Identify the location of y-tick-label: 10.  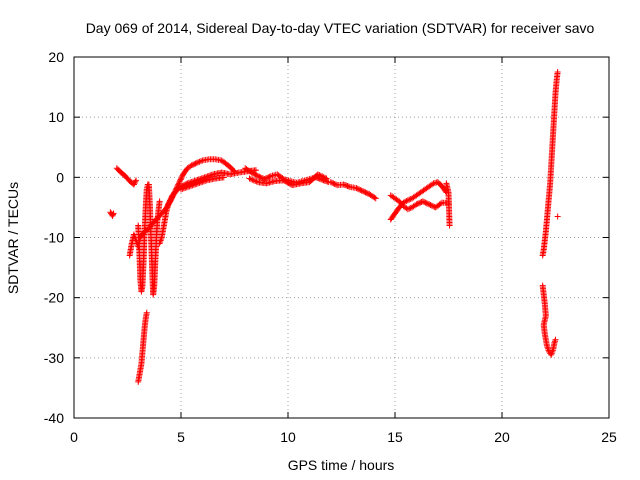
(56, 117).